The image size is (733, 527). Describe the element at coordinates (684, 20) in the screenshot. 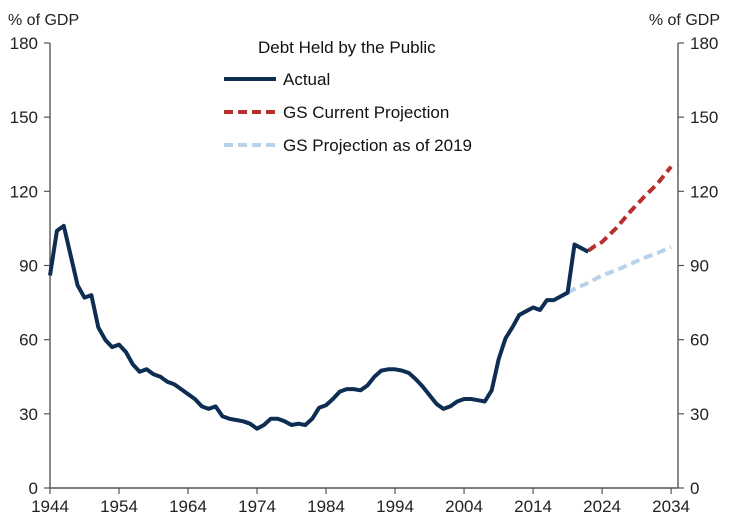

I see `right-unit-label: % of GDP` at that location.